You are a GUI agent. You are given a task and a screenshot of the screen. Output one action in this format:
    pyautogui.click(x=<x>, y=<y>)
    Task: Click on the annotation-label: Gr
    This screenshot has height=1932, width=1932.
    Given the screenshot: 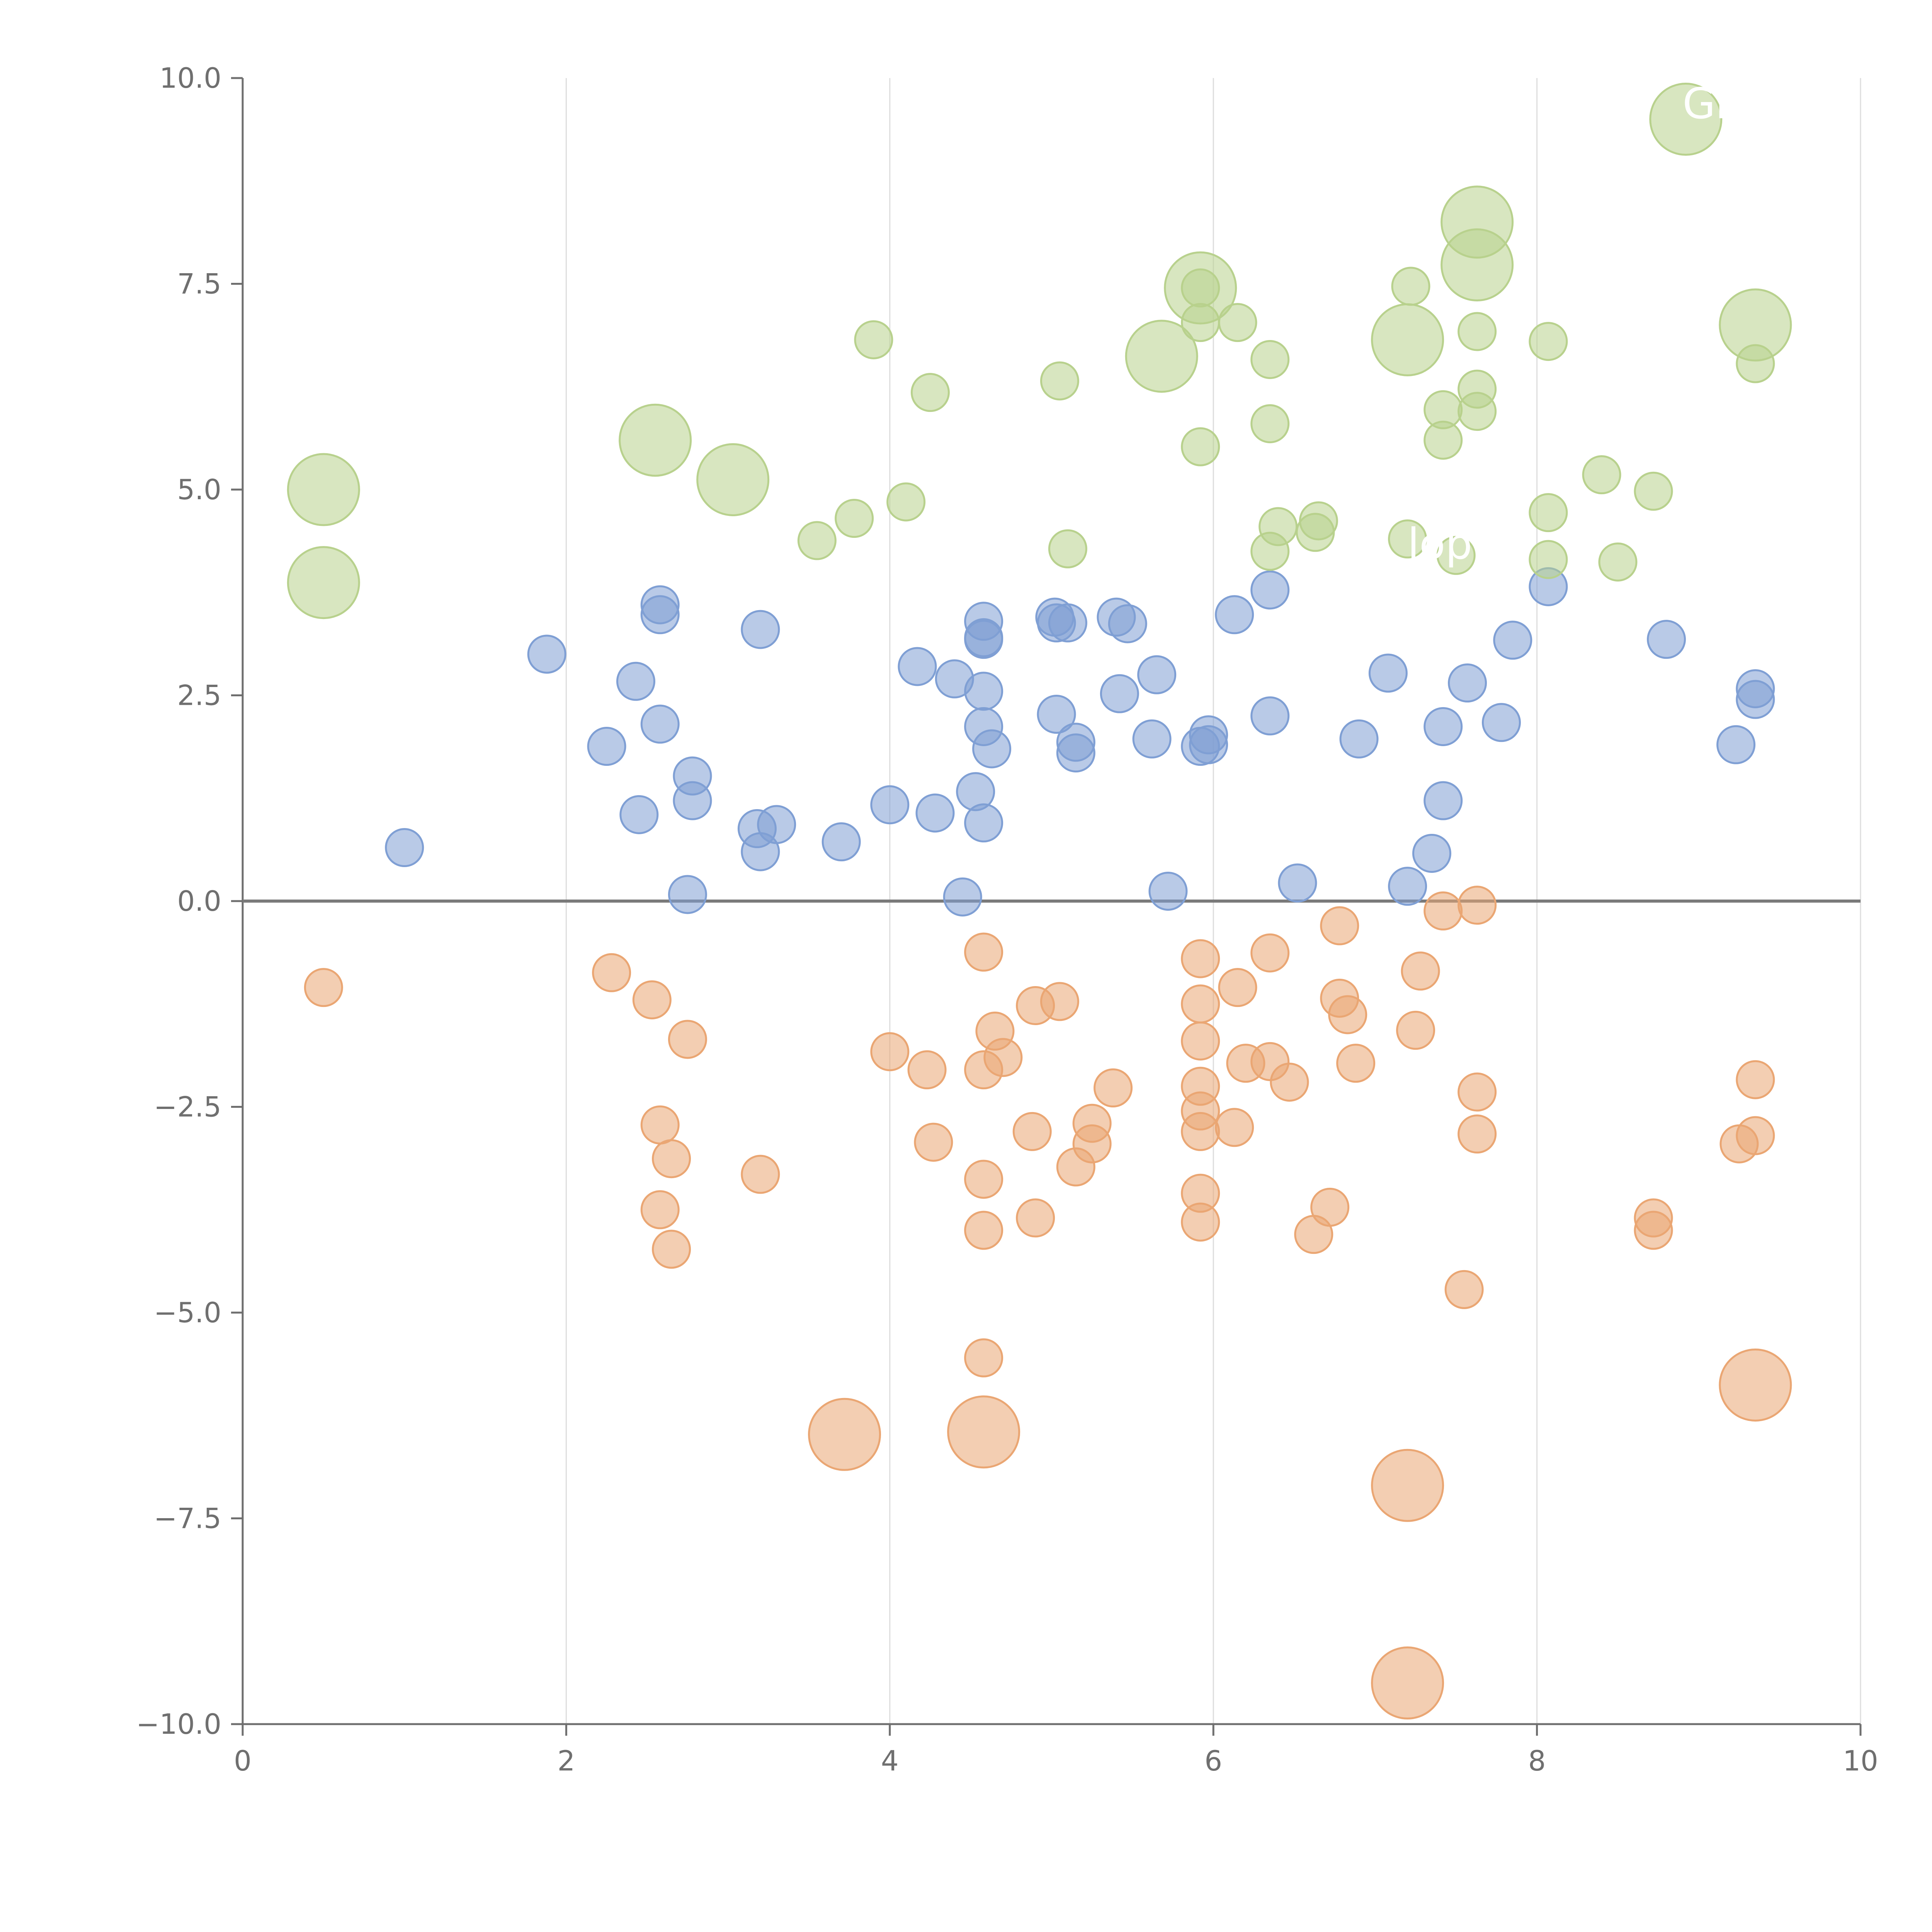 What is the action you would take?
    pyautogui.click(x=1708, y=104)
    